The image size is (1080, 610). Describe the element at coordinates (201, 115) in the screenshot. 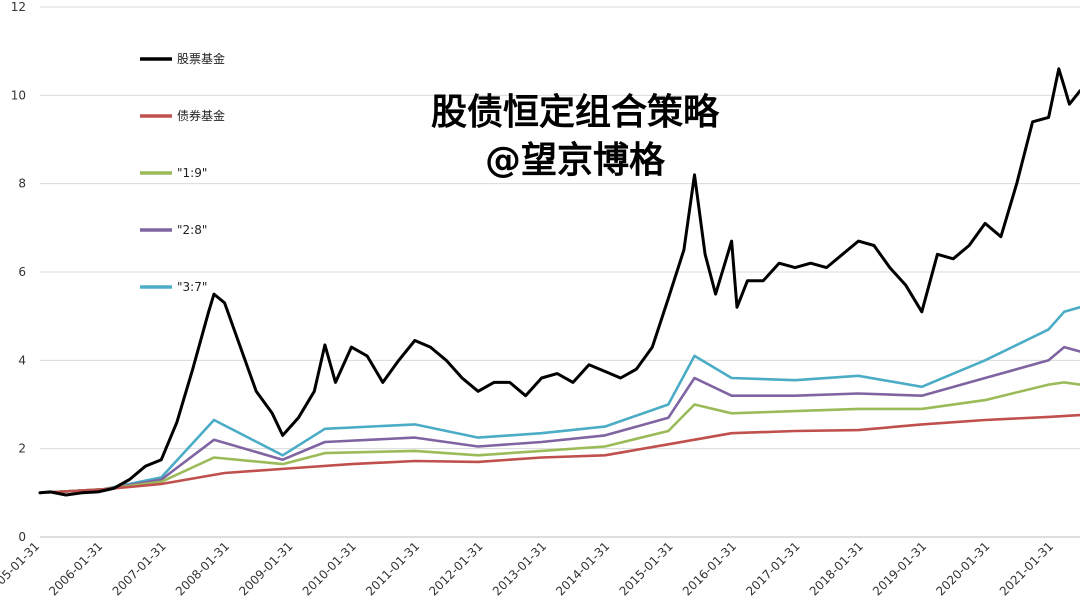

I see `legend-label: 债券基金` at that location.